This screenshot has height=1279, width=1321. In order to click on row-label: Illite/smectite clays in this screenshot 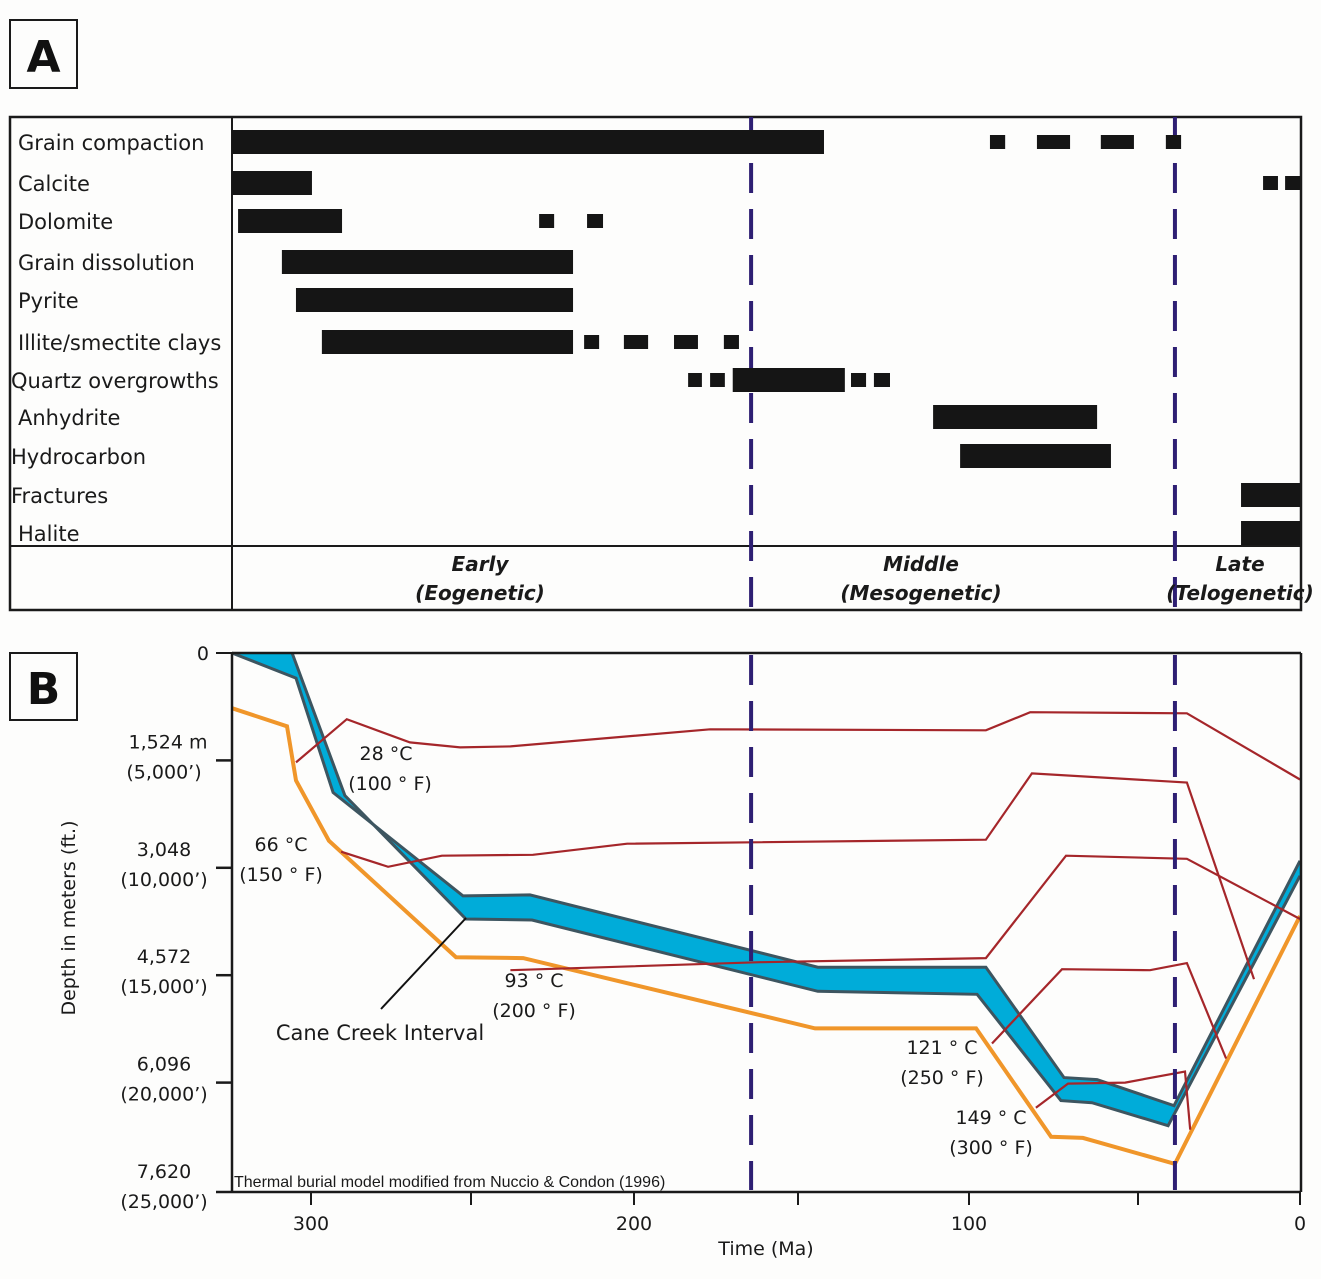, I will do `click(119, 343)`.